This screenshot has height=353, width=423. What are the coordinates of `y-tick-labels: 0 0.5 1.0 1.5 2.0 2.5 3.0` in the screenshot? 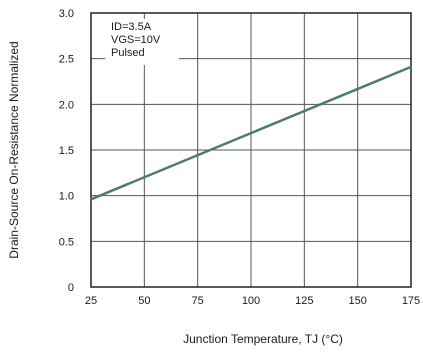 It's located at (66, 151).